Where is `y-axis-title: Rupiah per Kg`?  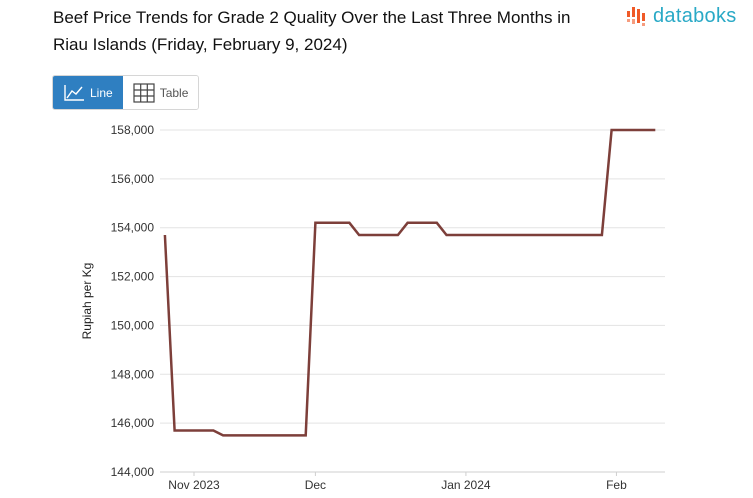 y-axis-title: Rupiah per Kg is located at coordinates (87, 301).